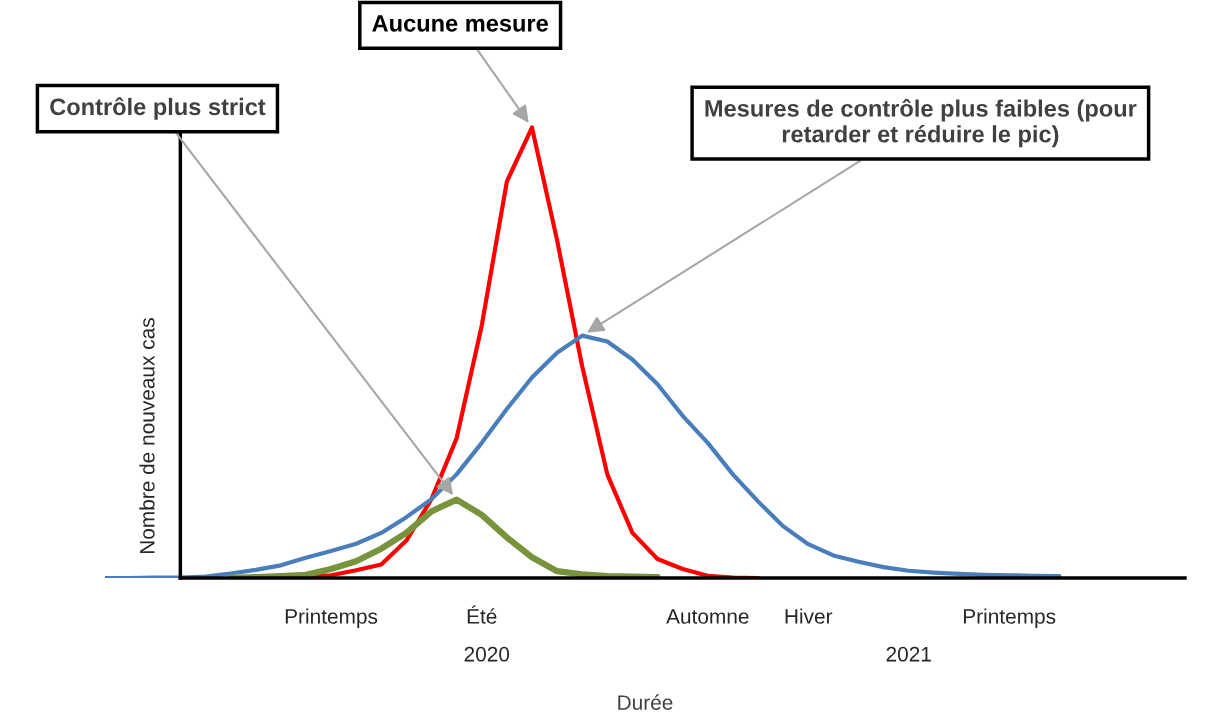 Image resolution: width=1211 pixels, height=724 pixels. What do you see at coordinates (487, 654) in the screenshot?
I see `text: 2020` at bounding box center [487, 654].